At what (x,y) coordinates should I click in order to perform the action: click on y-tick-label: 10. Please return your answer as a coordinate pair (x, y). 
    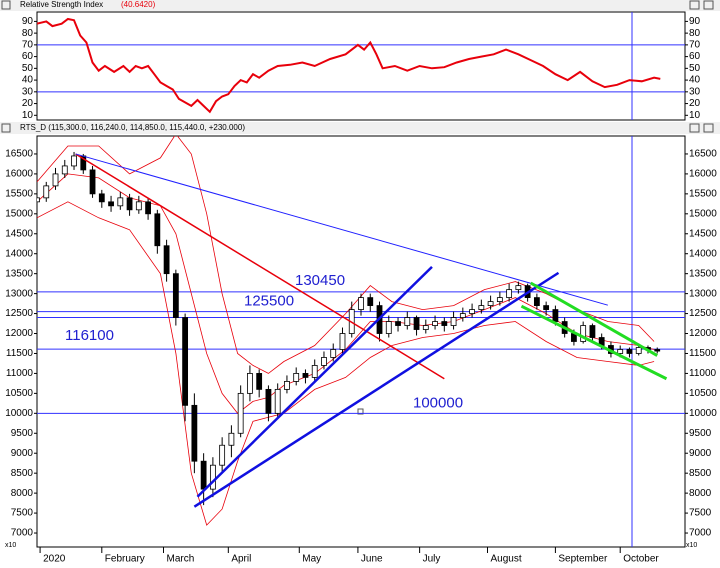
    Looking at the image, I should click on (28, 115).